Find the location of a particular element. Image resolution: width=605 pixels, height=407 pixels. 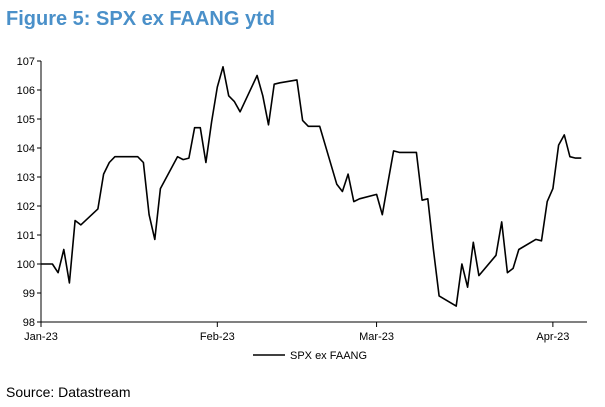

y-tick-label: 98 is located at coordinates (29, 323).